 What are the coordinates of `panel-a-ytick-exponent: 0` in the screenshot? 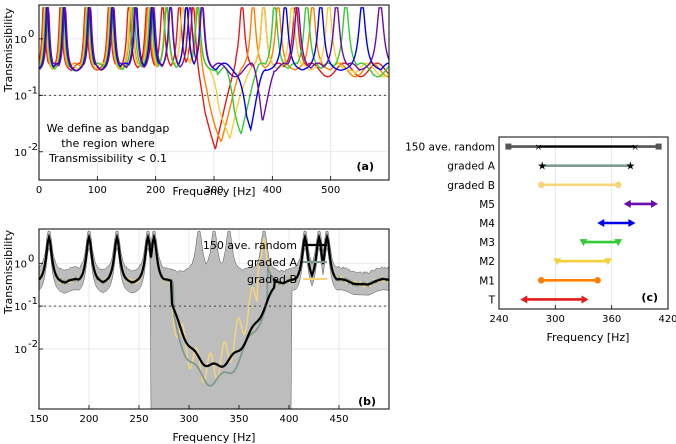 It's located at (31, 34).